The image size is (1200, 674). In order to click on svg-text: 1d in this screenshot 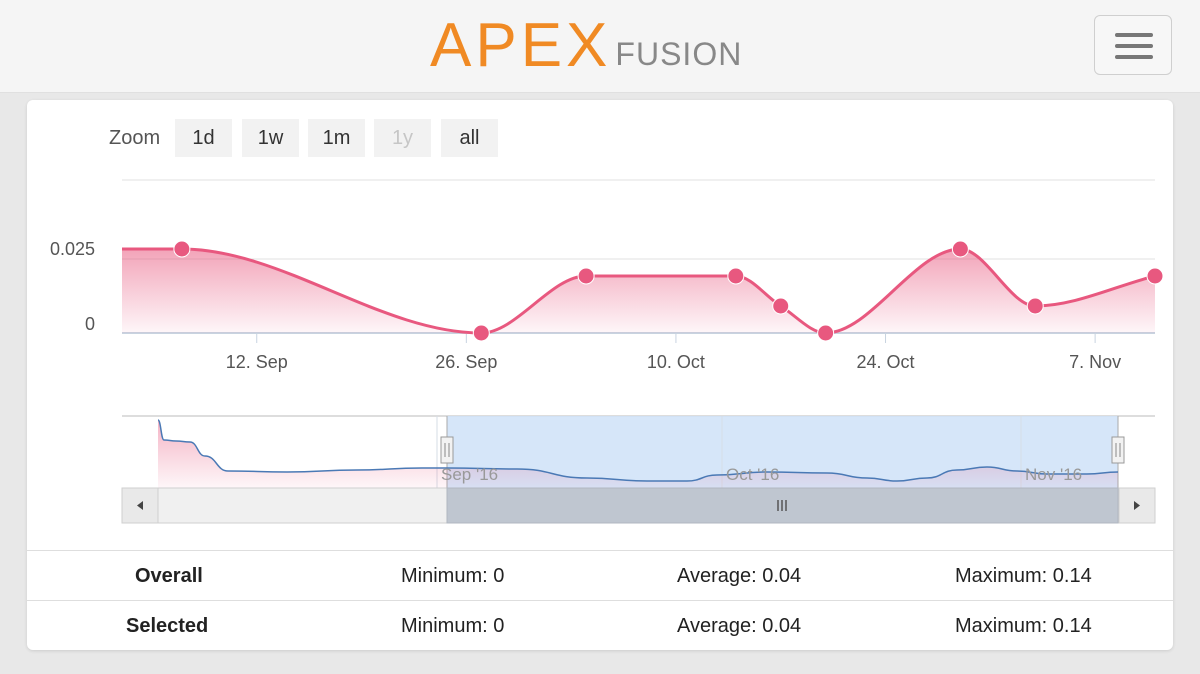, I will do `click(203, 138)`.